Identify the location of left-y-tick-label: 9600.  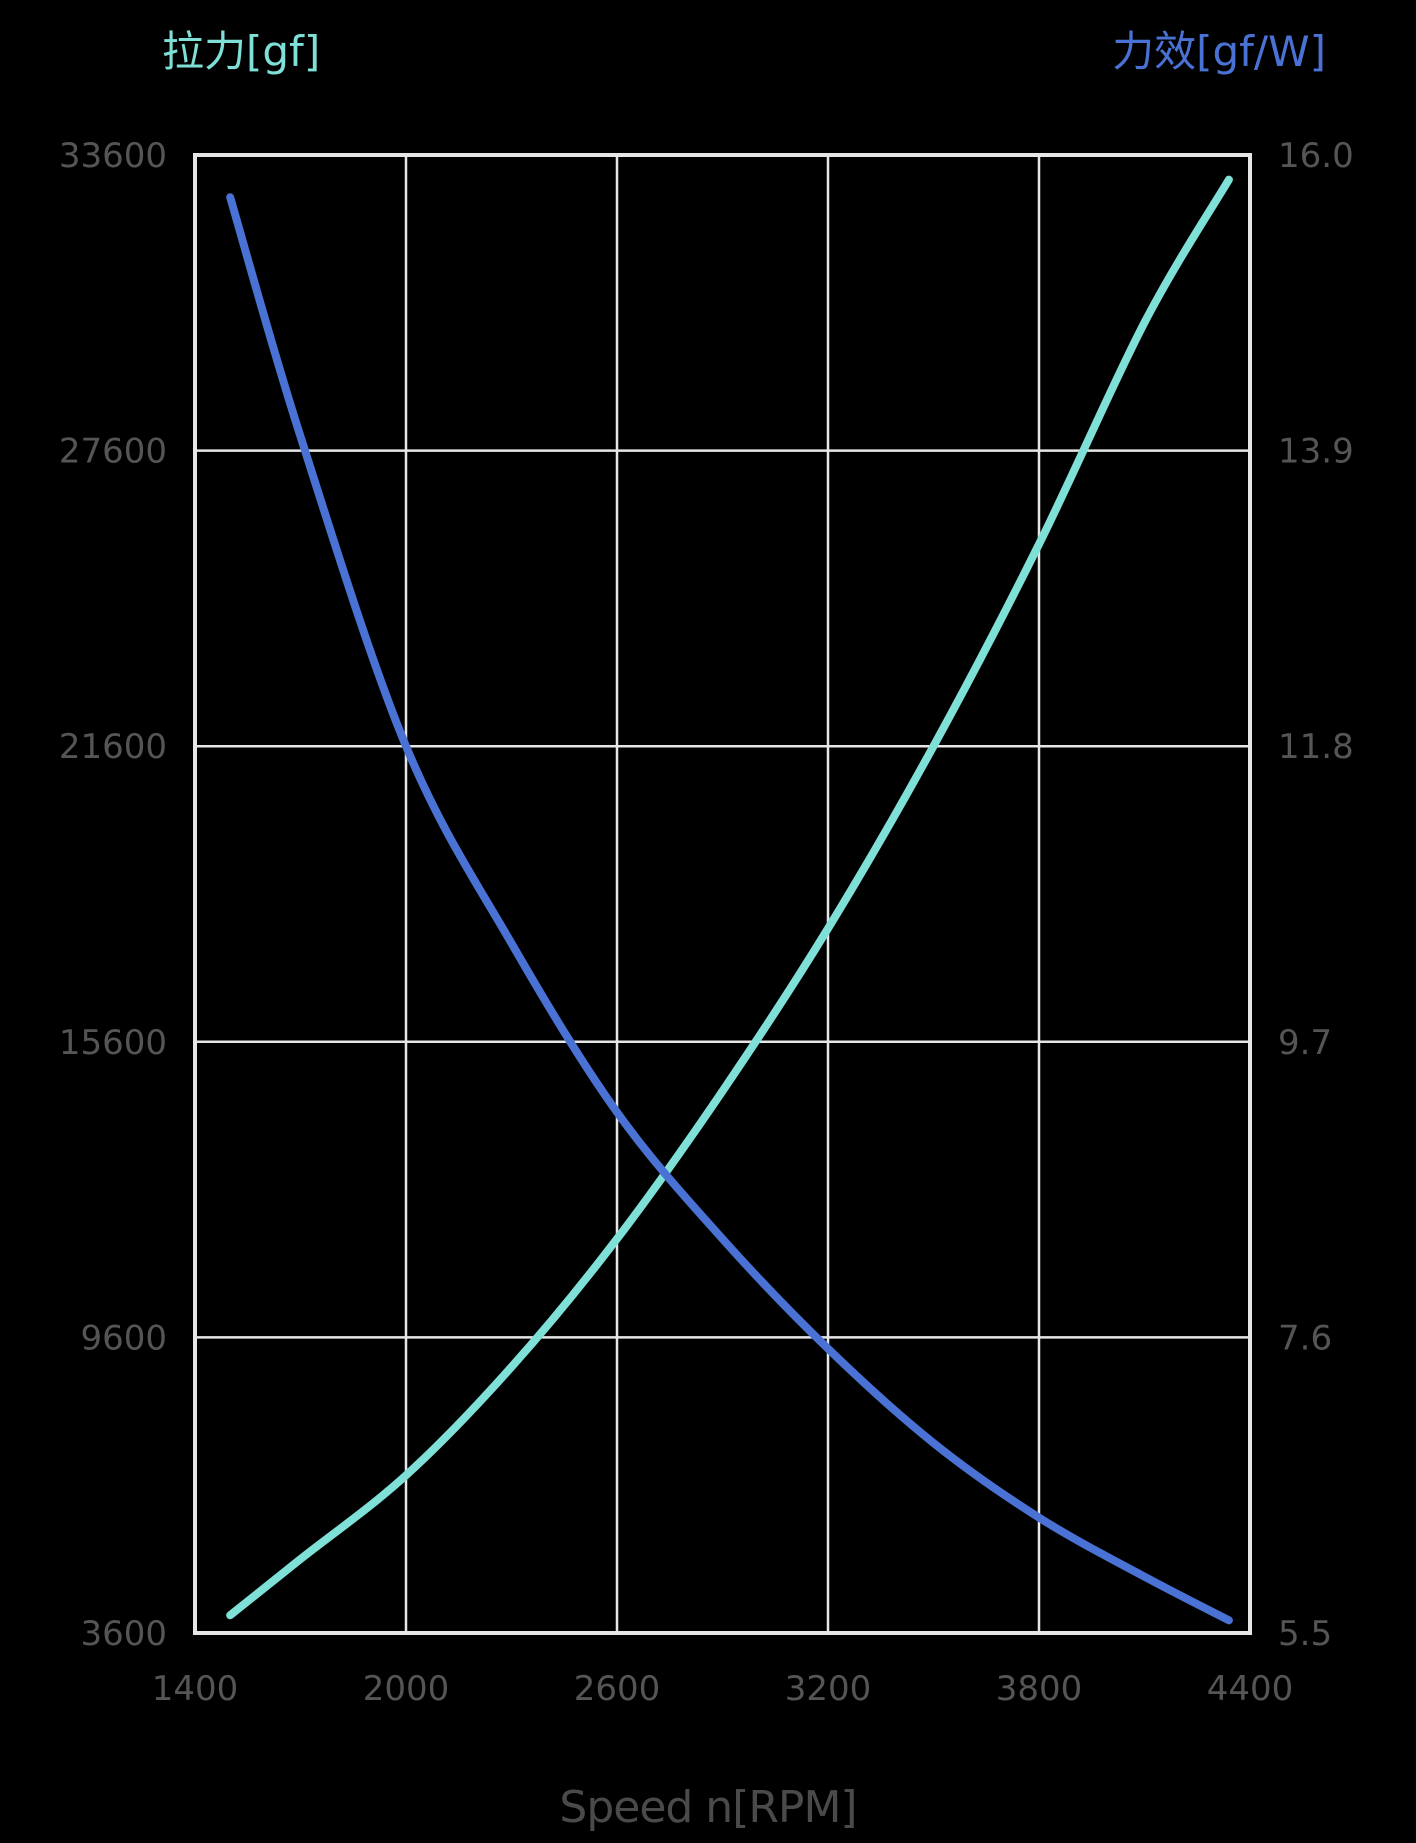
(123, 1338).